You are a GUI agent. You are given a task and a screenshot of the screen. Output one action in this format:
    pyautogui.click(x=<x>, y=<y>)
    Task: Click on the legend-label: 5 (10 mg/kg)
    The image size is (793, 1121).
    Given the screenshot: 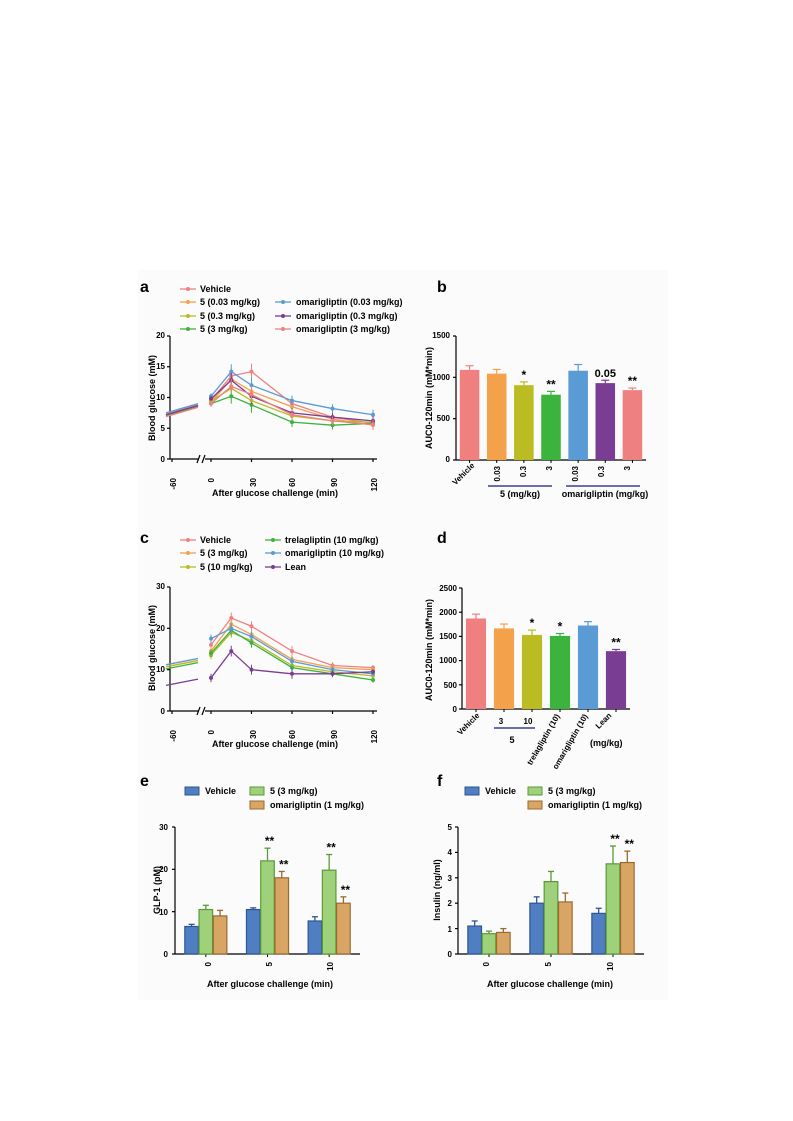 What is the action you would take?
    pyautogui.click(x=226, y=567)
    